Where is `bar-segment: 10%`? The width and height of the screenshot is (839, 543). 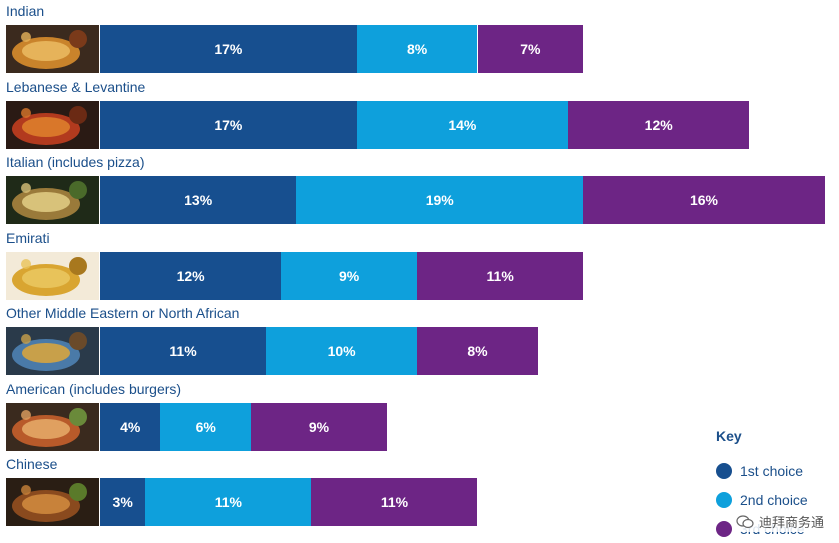
bar-segment: 10% is located at coordinates (342, 351).